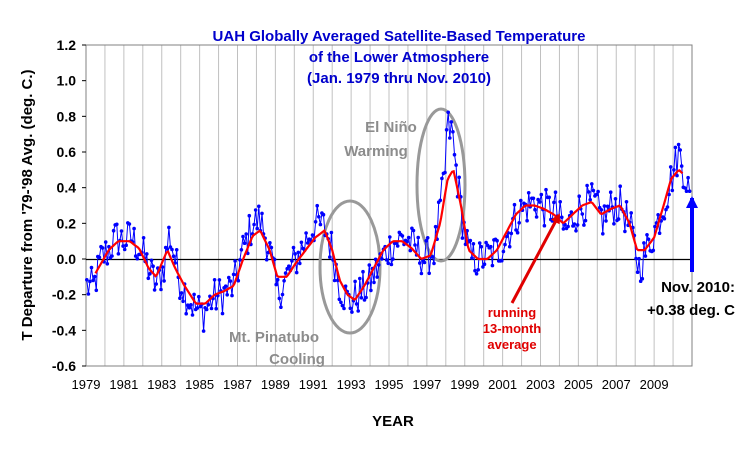 This screenshot has width=748, height=470. I want to click on x-tick-label: 1997, so click(426, 384).